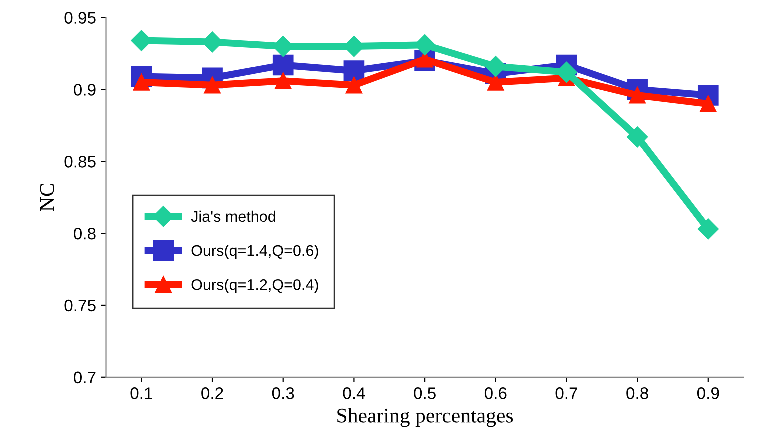 The width and height of the screenshot is (759, 444). I want to click on y-tick-label: 0.7, so click(85, 378).